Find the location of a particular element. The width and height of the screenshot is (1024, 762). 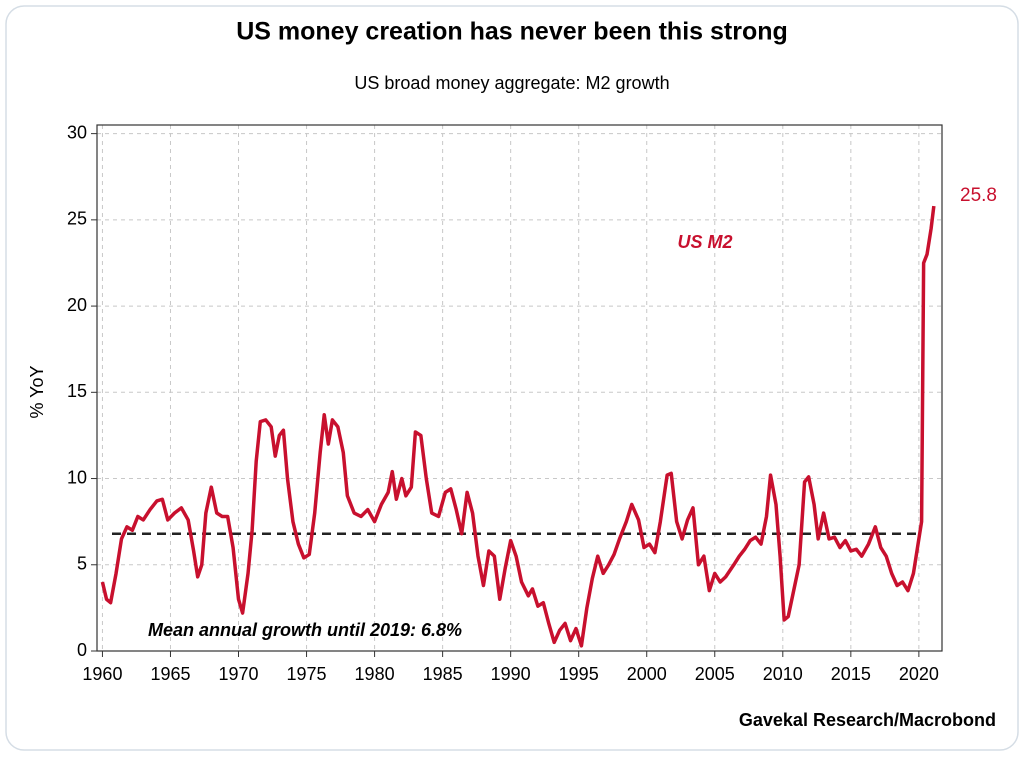

x-tick-label: 1995 is located at coordinates (579, 674).